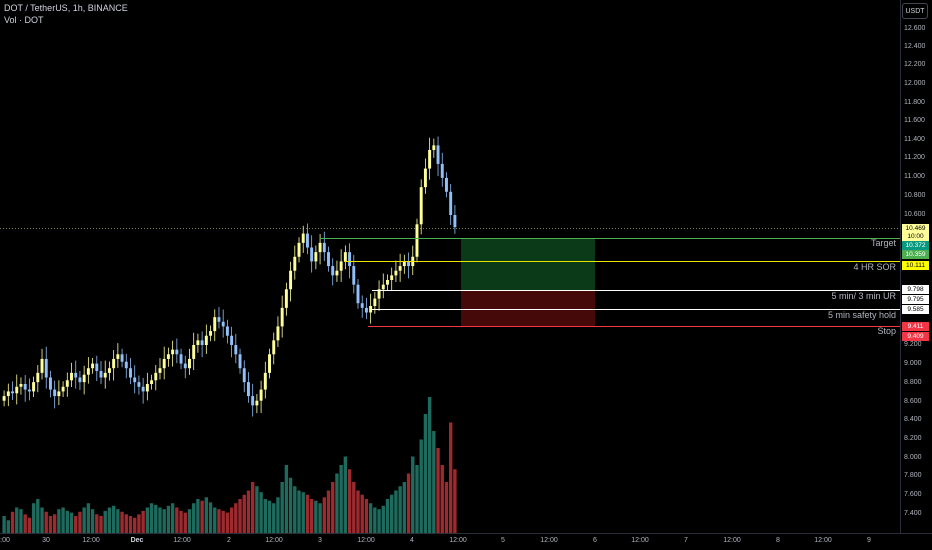 The image size is (932, 550). I want to click on time-tick: 4, so click(412, 540).